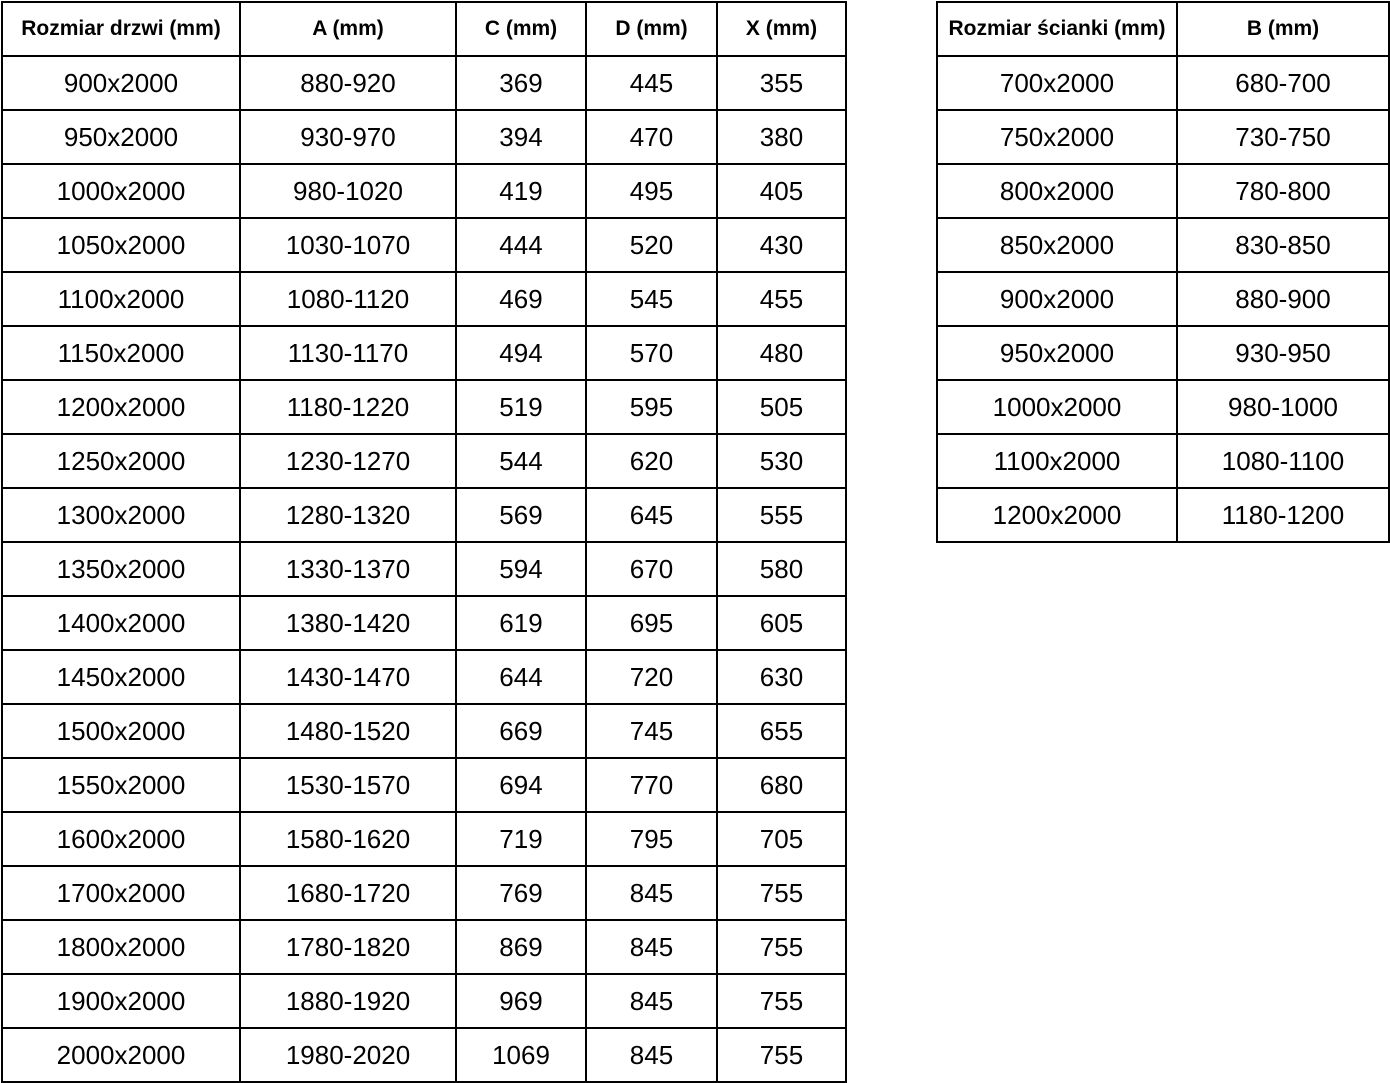 The width and height of the screenshot is (1390, 1083). I want to click on table-cell: 620, so click(651, 461).